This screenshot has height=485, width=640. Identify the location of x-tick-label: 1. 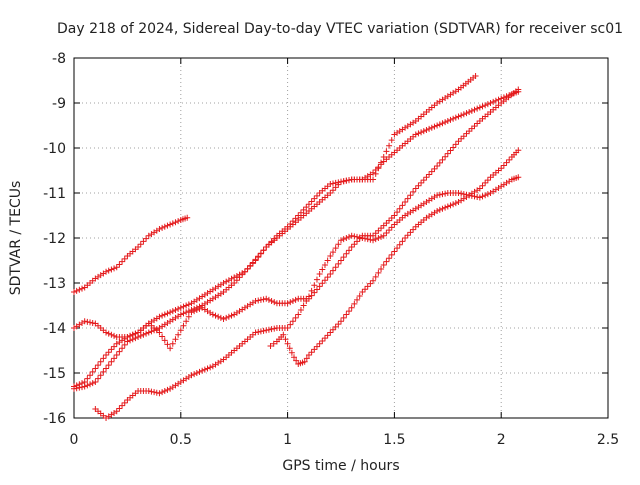
(287, 440).